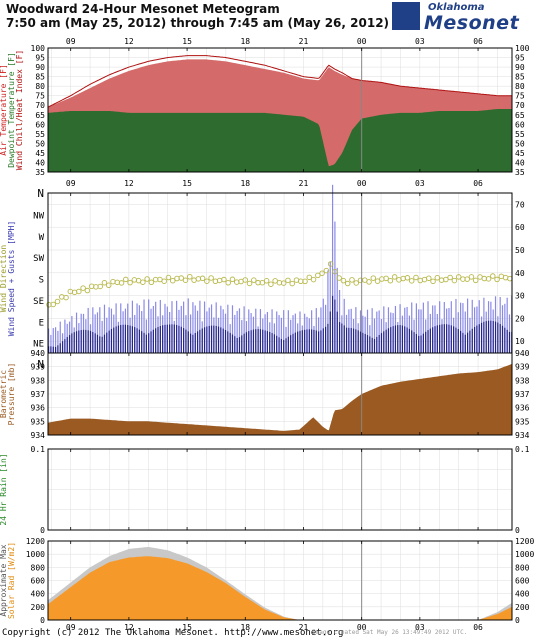  I want to click on direction-tick-label: SW, so click(38, 259).